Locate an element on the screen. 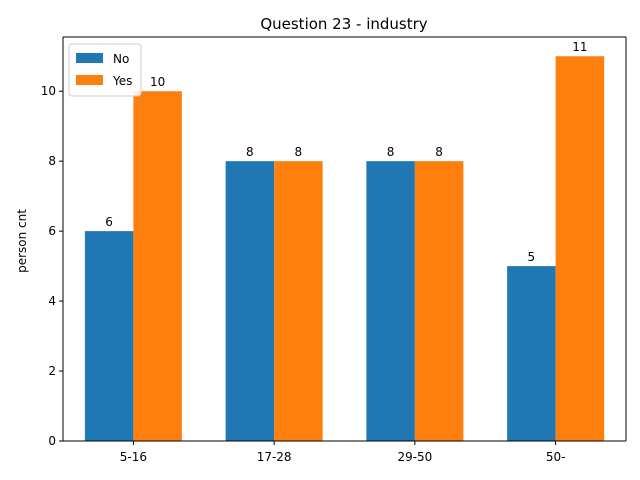  data-label-no-1: 8 is located at coordinates (250, 152).